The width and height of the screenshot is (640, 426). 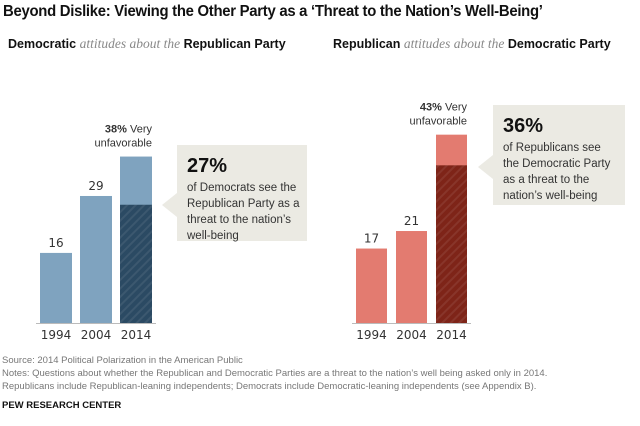 What do you see at coordinates (411, 221) in the screenshot?
I see `data-label: 21` at bounding box center [411, 221].